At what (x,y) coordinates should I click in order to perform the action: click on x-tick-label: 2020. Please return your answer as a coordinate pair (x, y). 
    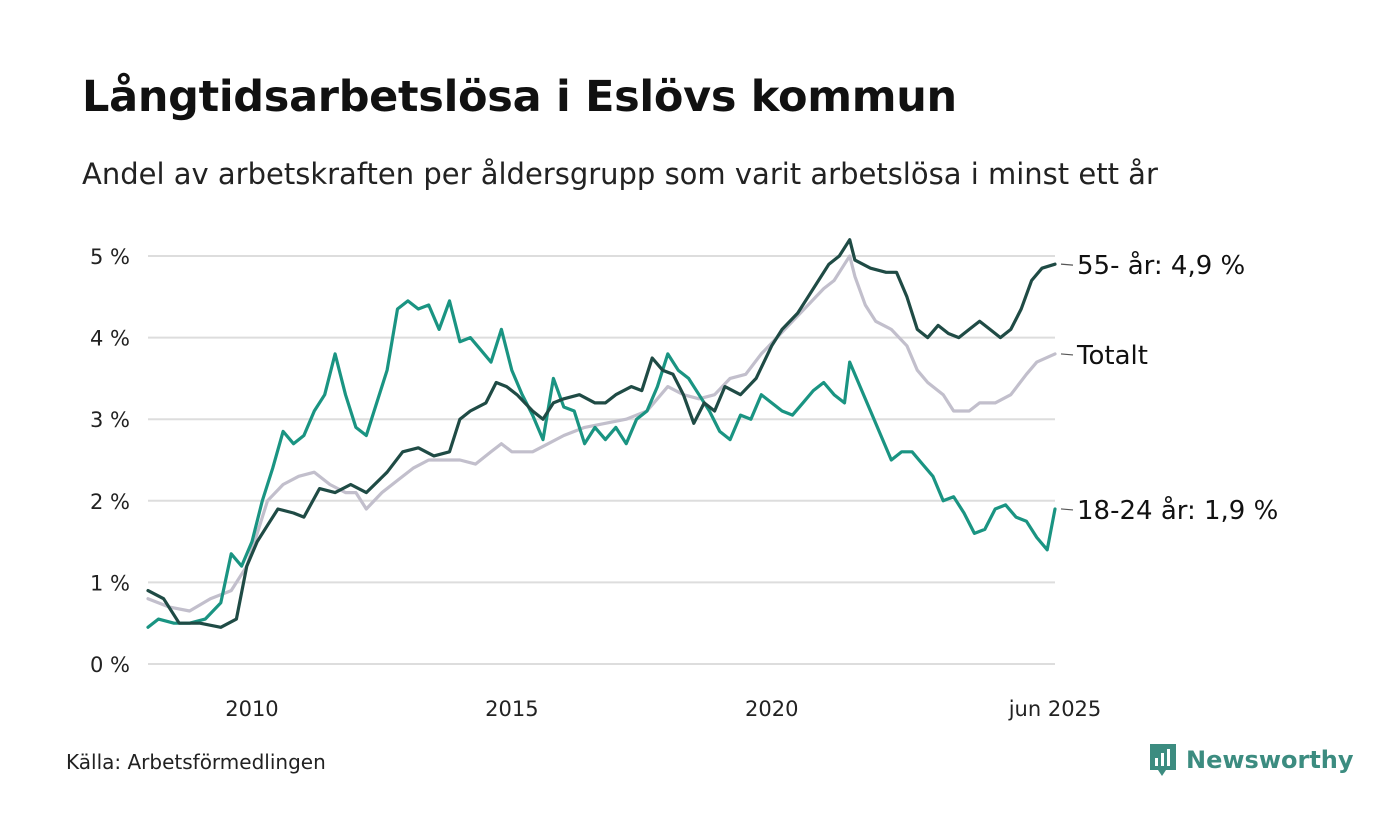
    Looking at the image, I should click on (771, 709).